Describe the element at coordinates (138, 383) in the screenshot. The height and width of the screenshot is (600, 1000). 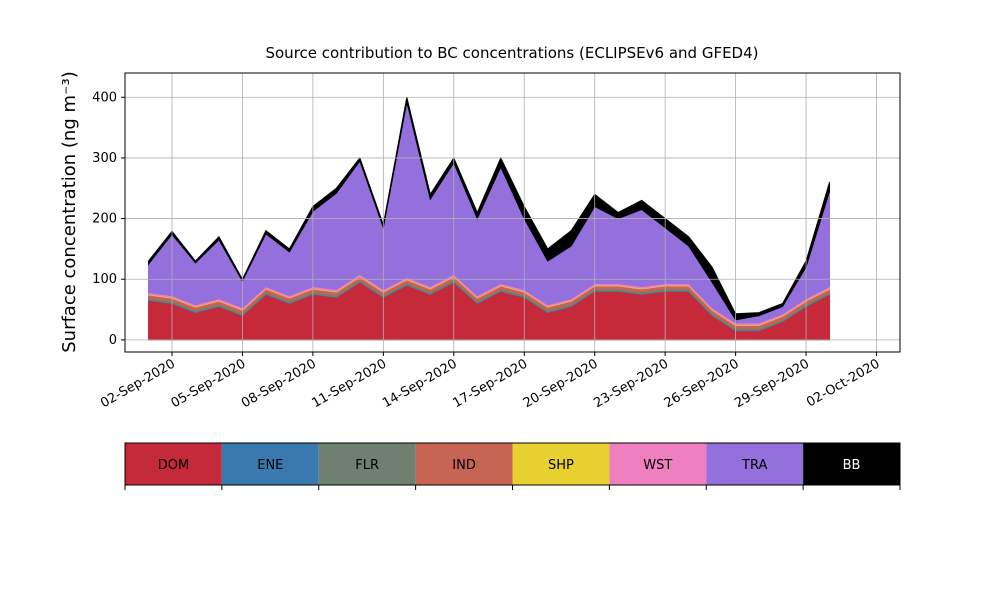
I see `x-tick-label: 02-Sep-2020` at that location.